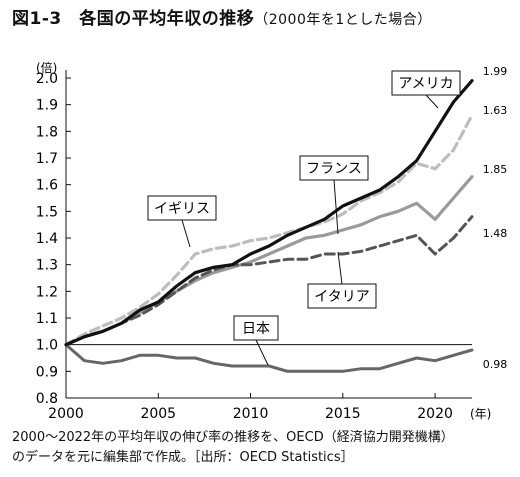  Describe the element at coordinates (480, 414) in the screenshot. I see `x-axis-unit: (年)` at that location.